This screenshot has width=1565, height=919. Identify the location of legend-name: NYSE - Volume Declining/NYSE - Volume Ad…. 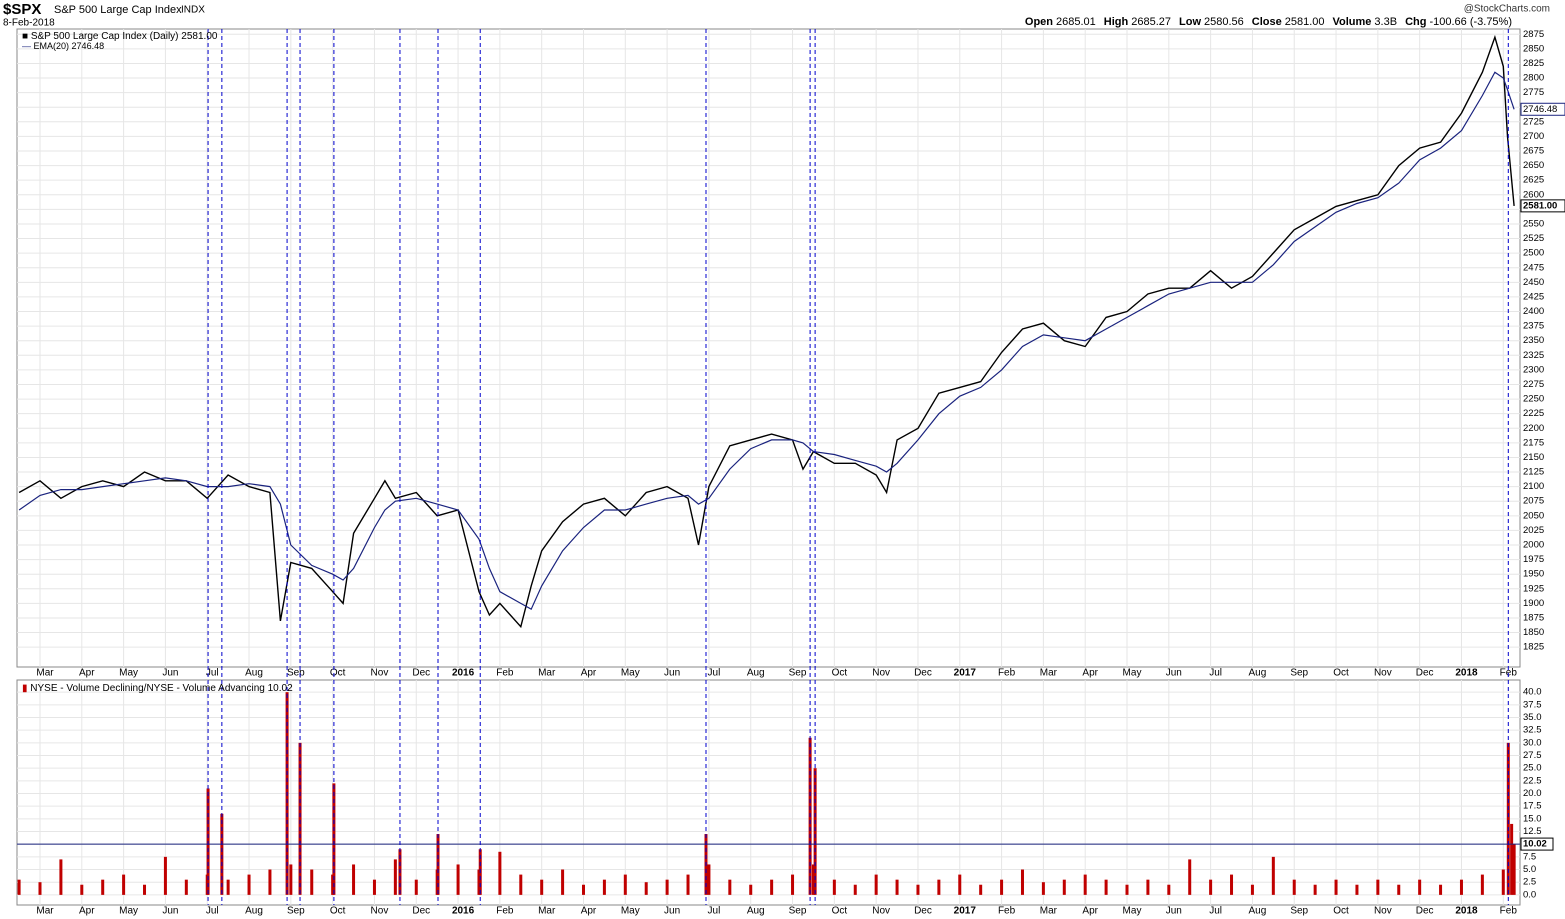
(147, 688).